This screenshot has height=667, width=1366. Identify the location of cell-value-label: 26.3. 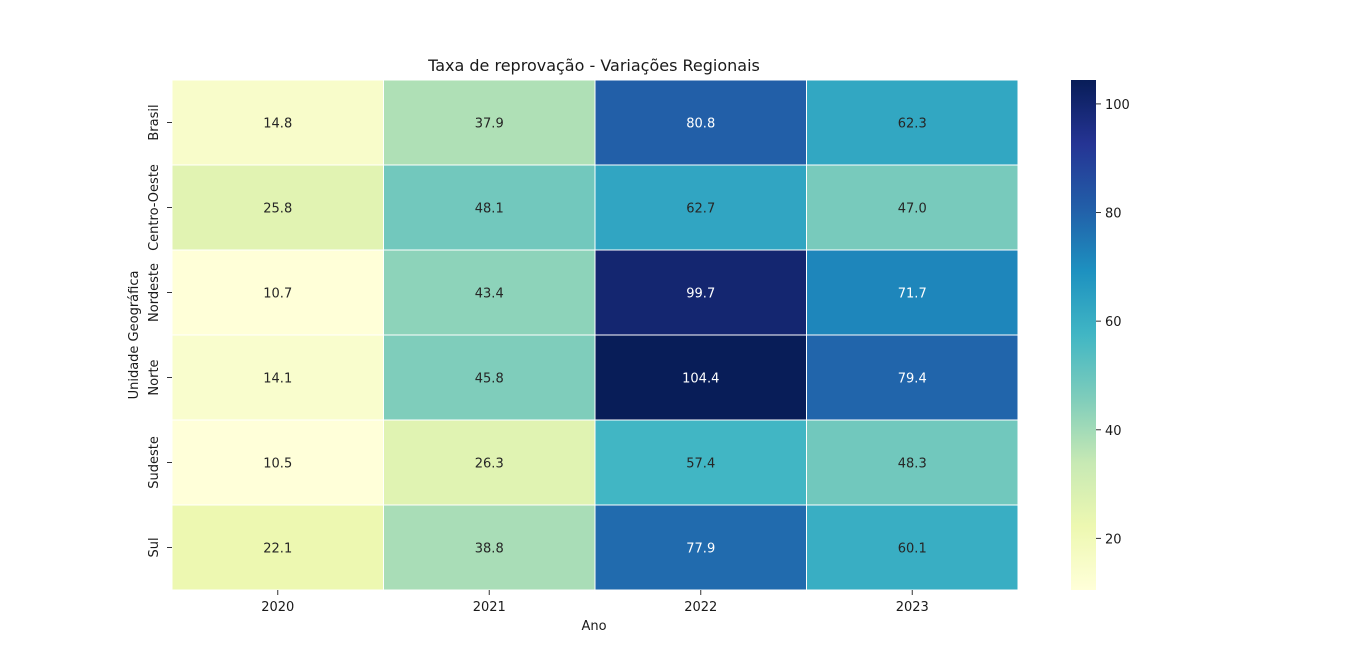
(489, 464).